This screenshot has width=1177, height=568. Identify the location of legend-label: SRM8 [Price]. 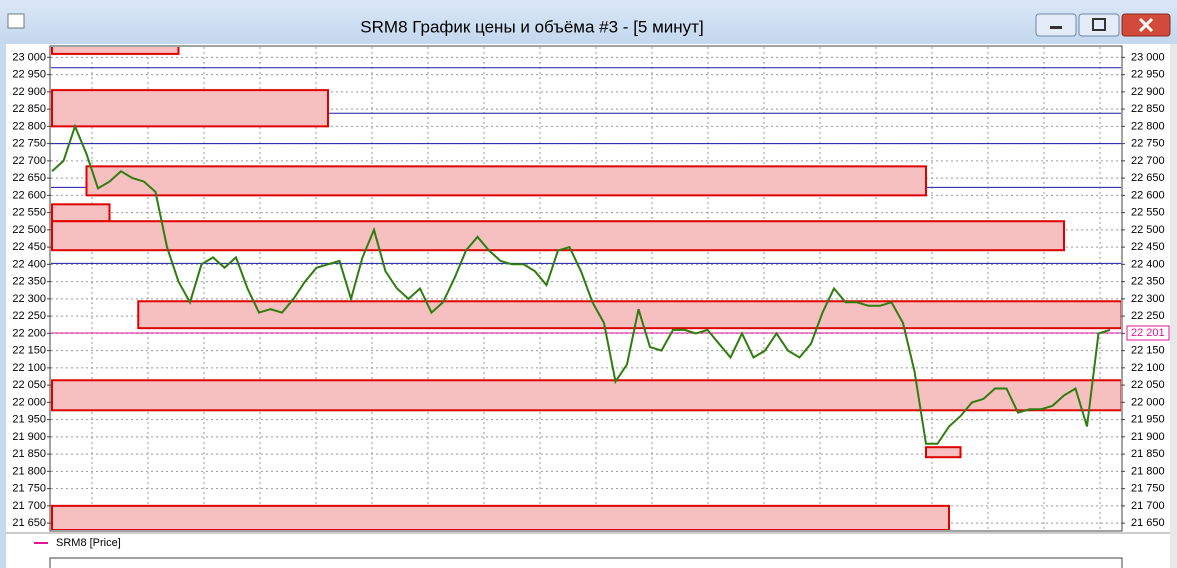
(88, 543).